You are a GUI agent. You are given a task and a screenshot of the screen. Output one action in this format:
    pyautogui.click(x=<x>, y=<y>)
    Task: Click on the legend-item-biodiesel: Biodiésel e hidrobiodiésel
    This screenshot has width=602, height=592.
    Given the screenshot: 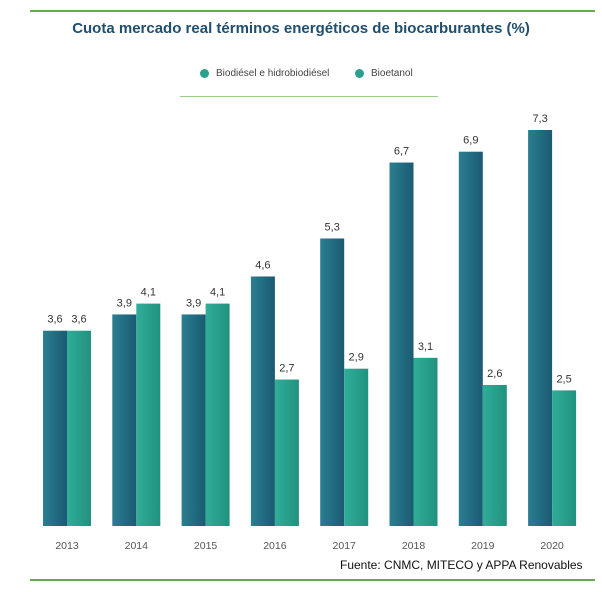 What is the action you would take?
    pyautogui.click(x=264, y=73)
    